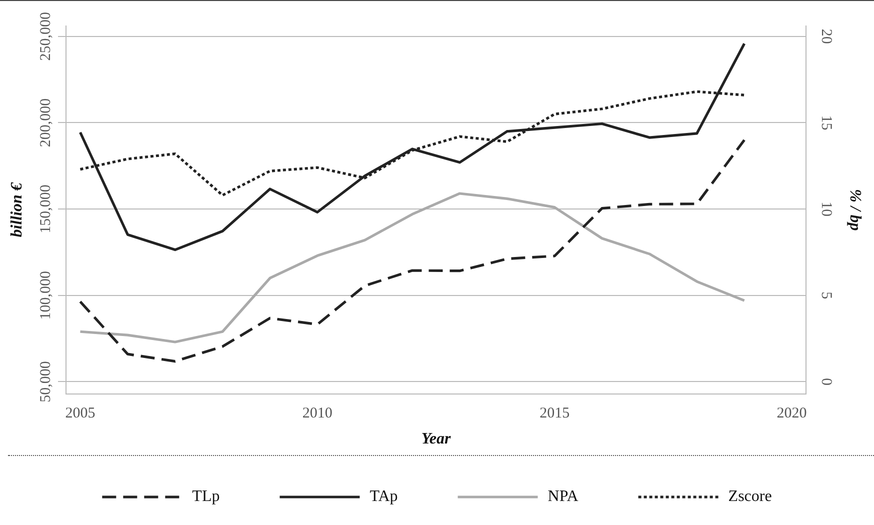  Describe the element at coordinates (46, 295) in the screenshot. I see `y-tick-label: 100,000` at that location.